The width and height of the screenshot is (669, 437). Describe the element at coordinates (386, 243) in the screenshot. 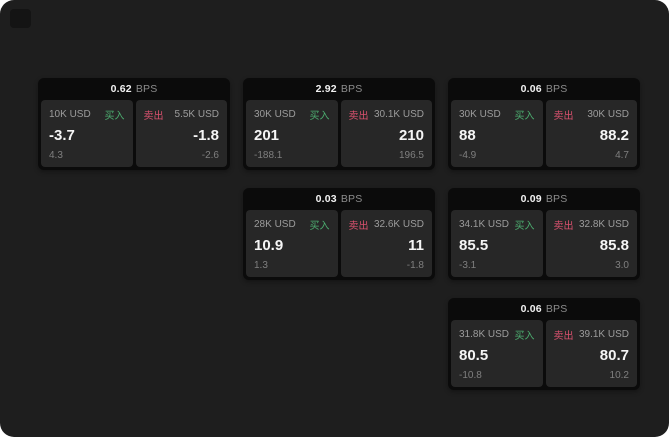

I see `sell-panel: 卖出 32.6K USD 11 -1.8` at that location.